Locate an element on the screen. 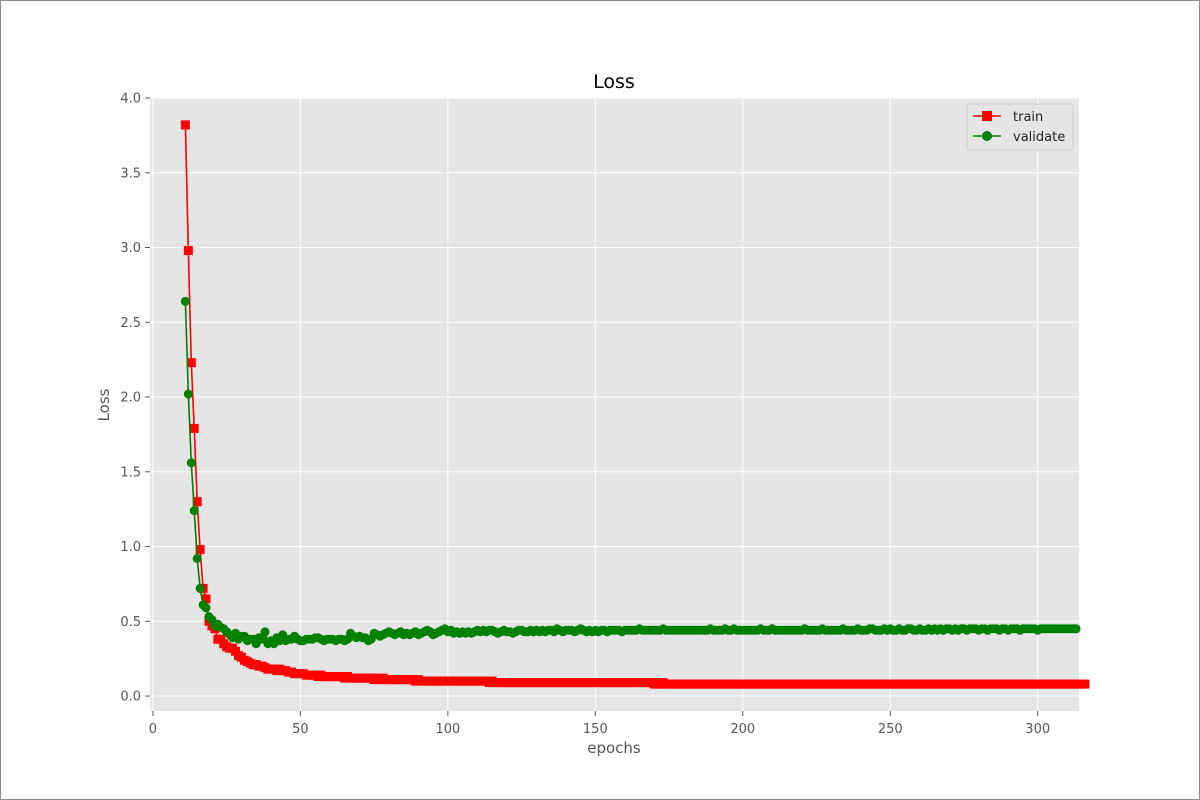 The height and width of the screenshot is (800, 1200). x-axis-label: epochs is located at coordinates (614, 748).